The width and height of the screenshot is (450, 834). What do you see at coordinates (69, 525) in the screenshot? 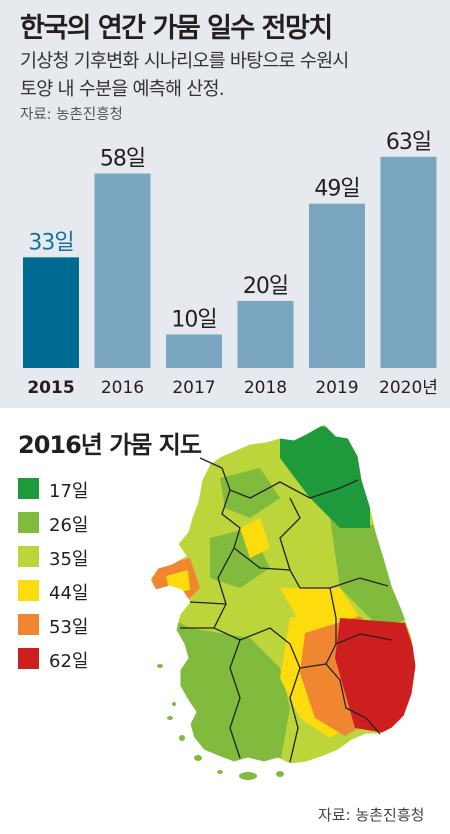
I see `legend-label: 26일` at bounding box center [69, 525].